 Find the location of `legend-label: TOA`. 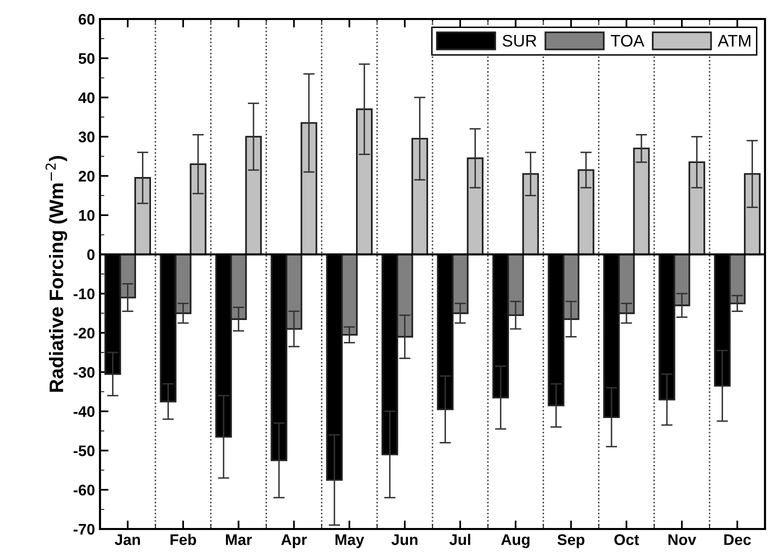

legend-label: TOA is located at coordinates (627, 40).